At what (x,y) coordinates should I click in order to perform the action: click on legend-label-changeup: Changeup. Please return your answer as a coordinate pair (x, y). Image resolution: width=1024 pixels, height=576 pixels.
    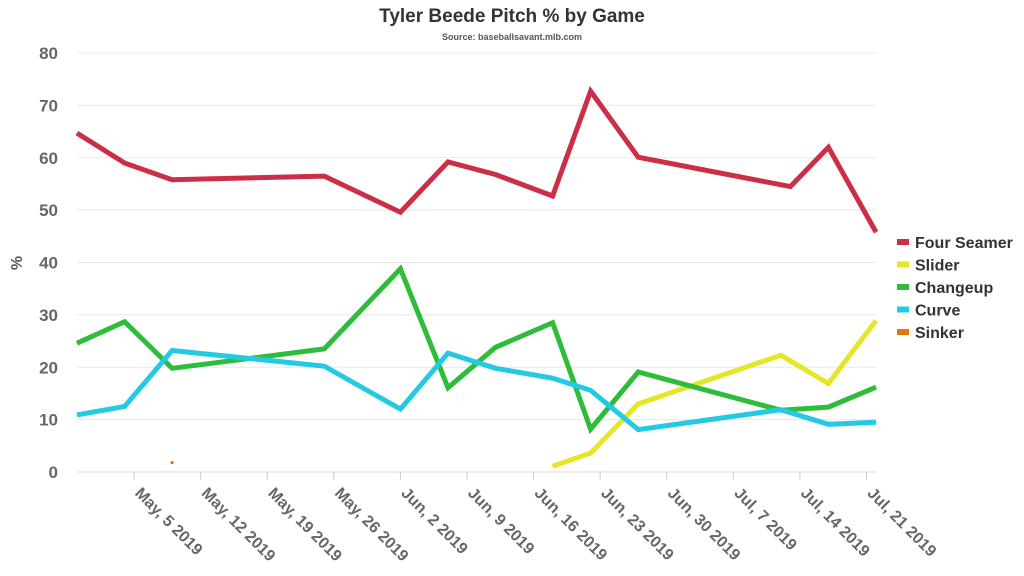
    Looking at the image, I should click on (954, 288).